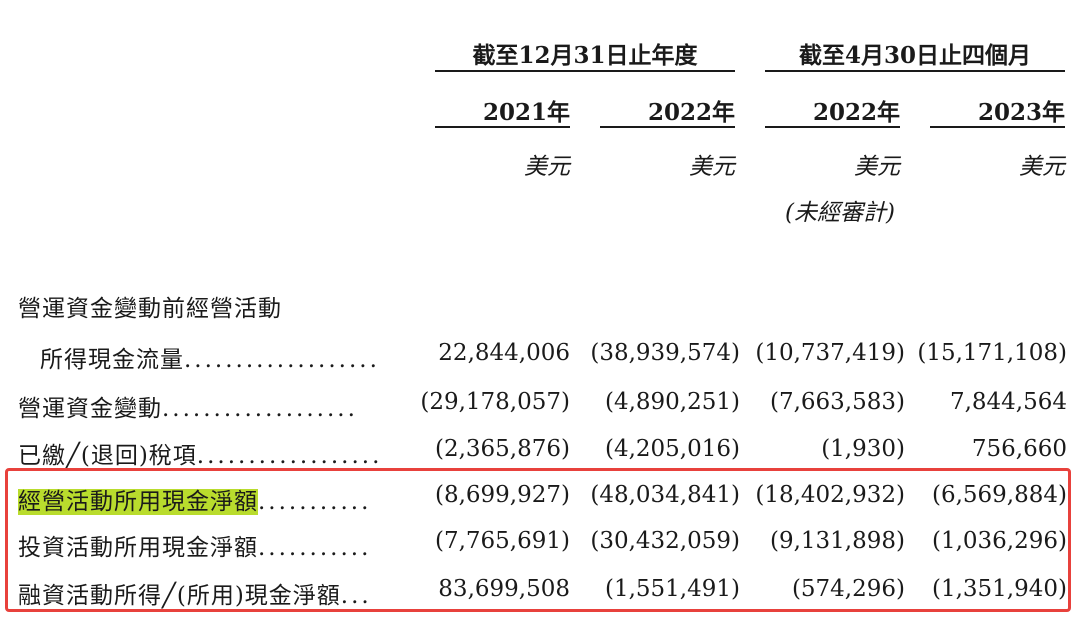  What do you see at coordinates (691, 112) in the screenshot?
I see `year-col-2: 2022年` at bounding box center [691, 112].